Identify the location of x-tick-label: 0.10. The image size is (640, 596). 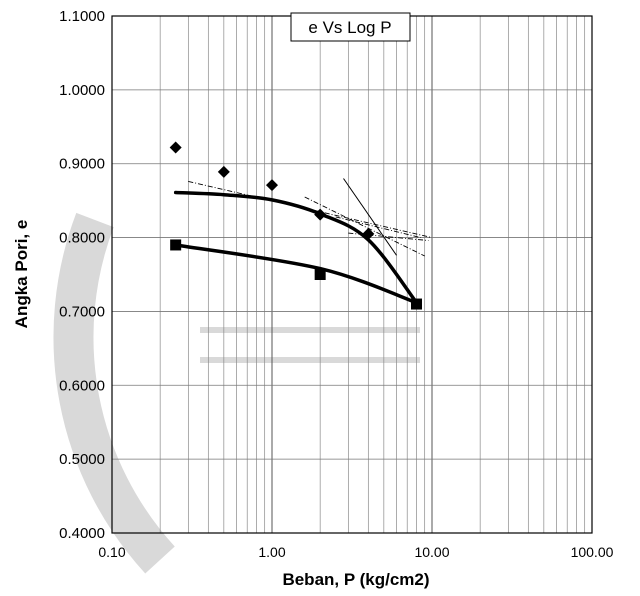
(111, 552).